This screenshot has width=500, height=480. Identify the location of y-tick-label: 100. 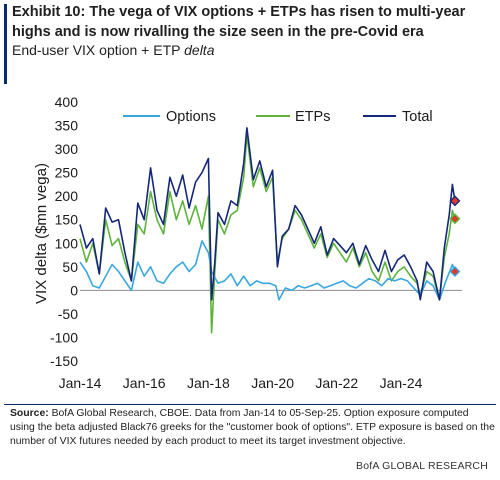
(67, 243).